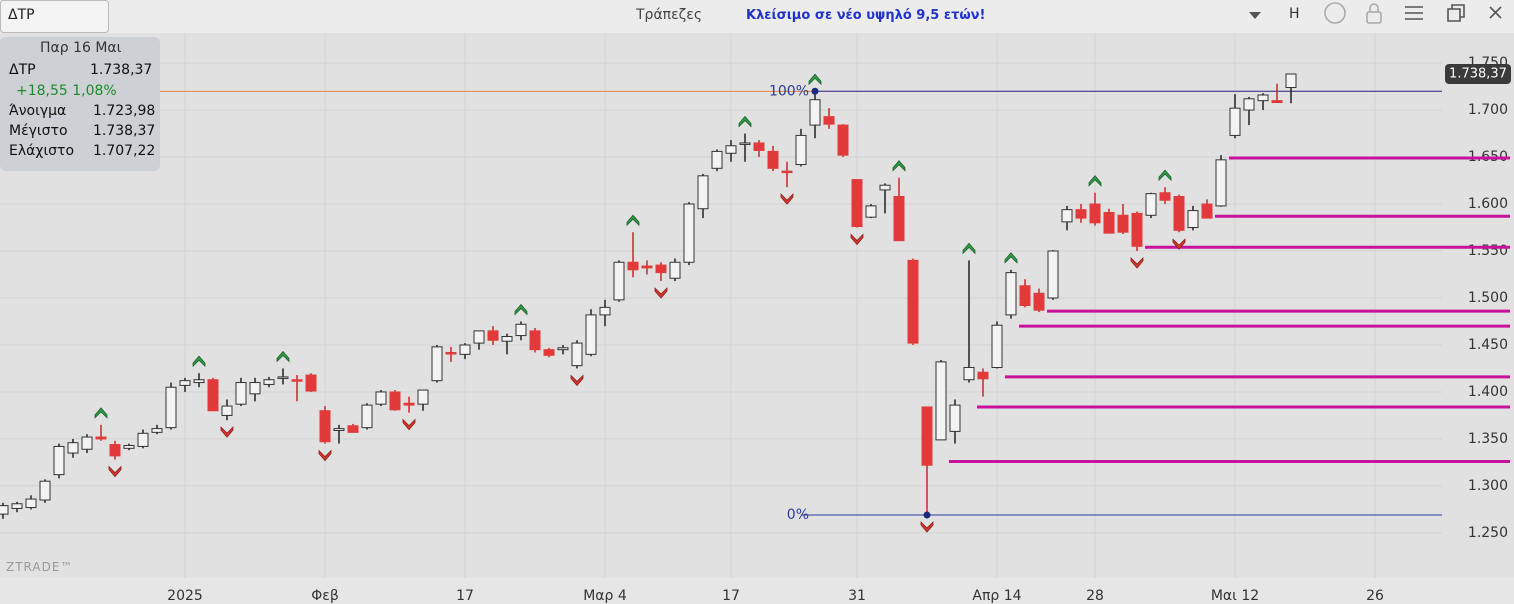 The image size is (1514, 604). Describe the element at coordinates (1335, 13) in the screenshot. I see `quote-icon` at that location.